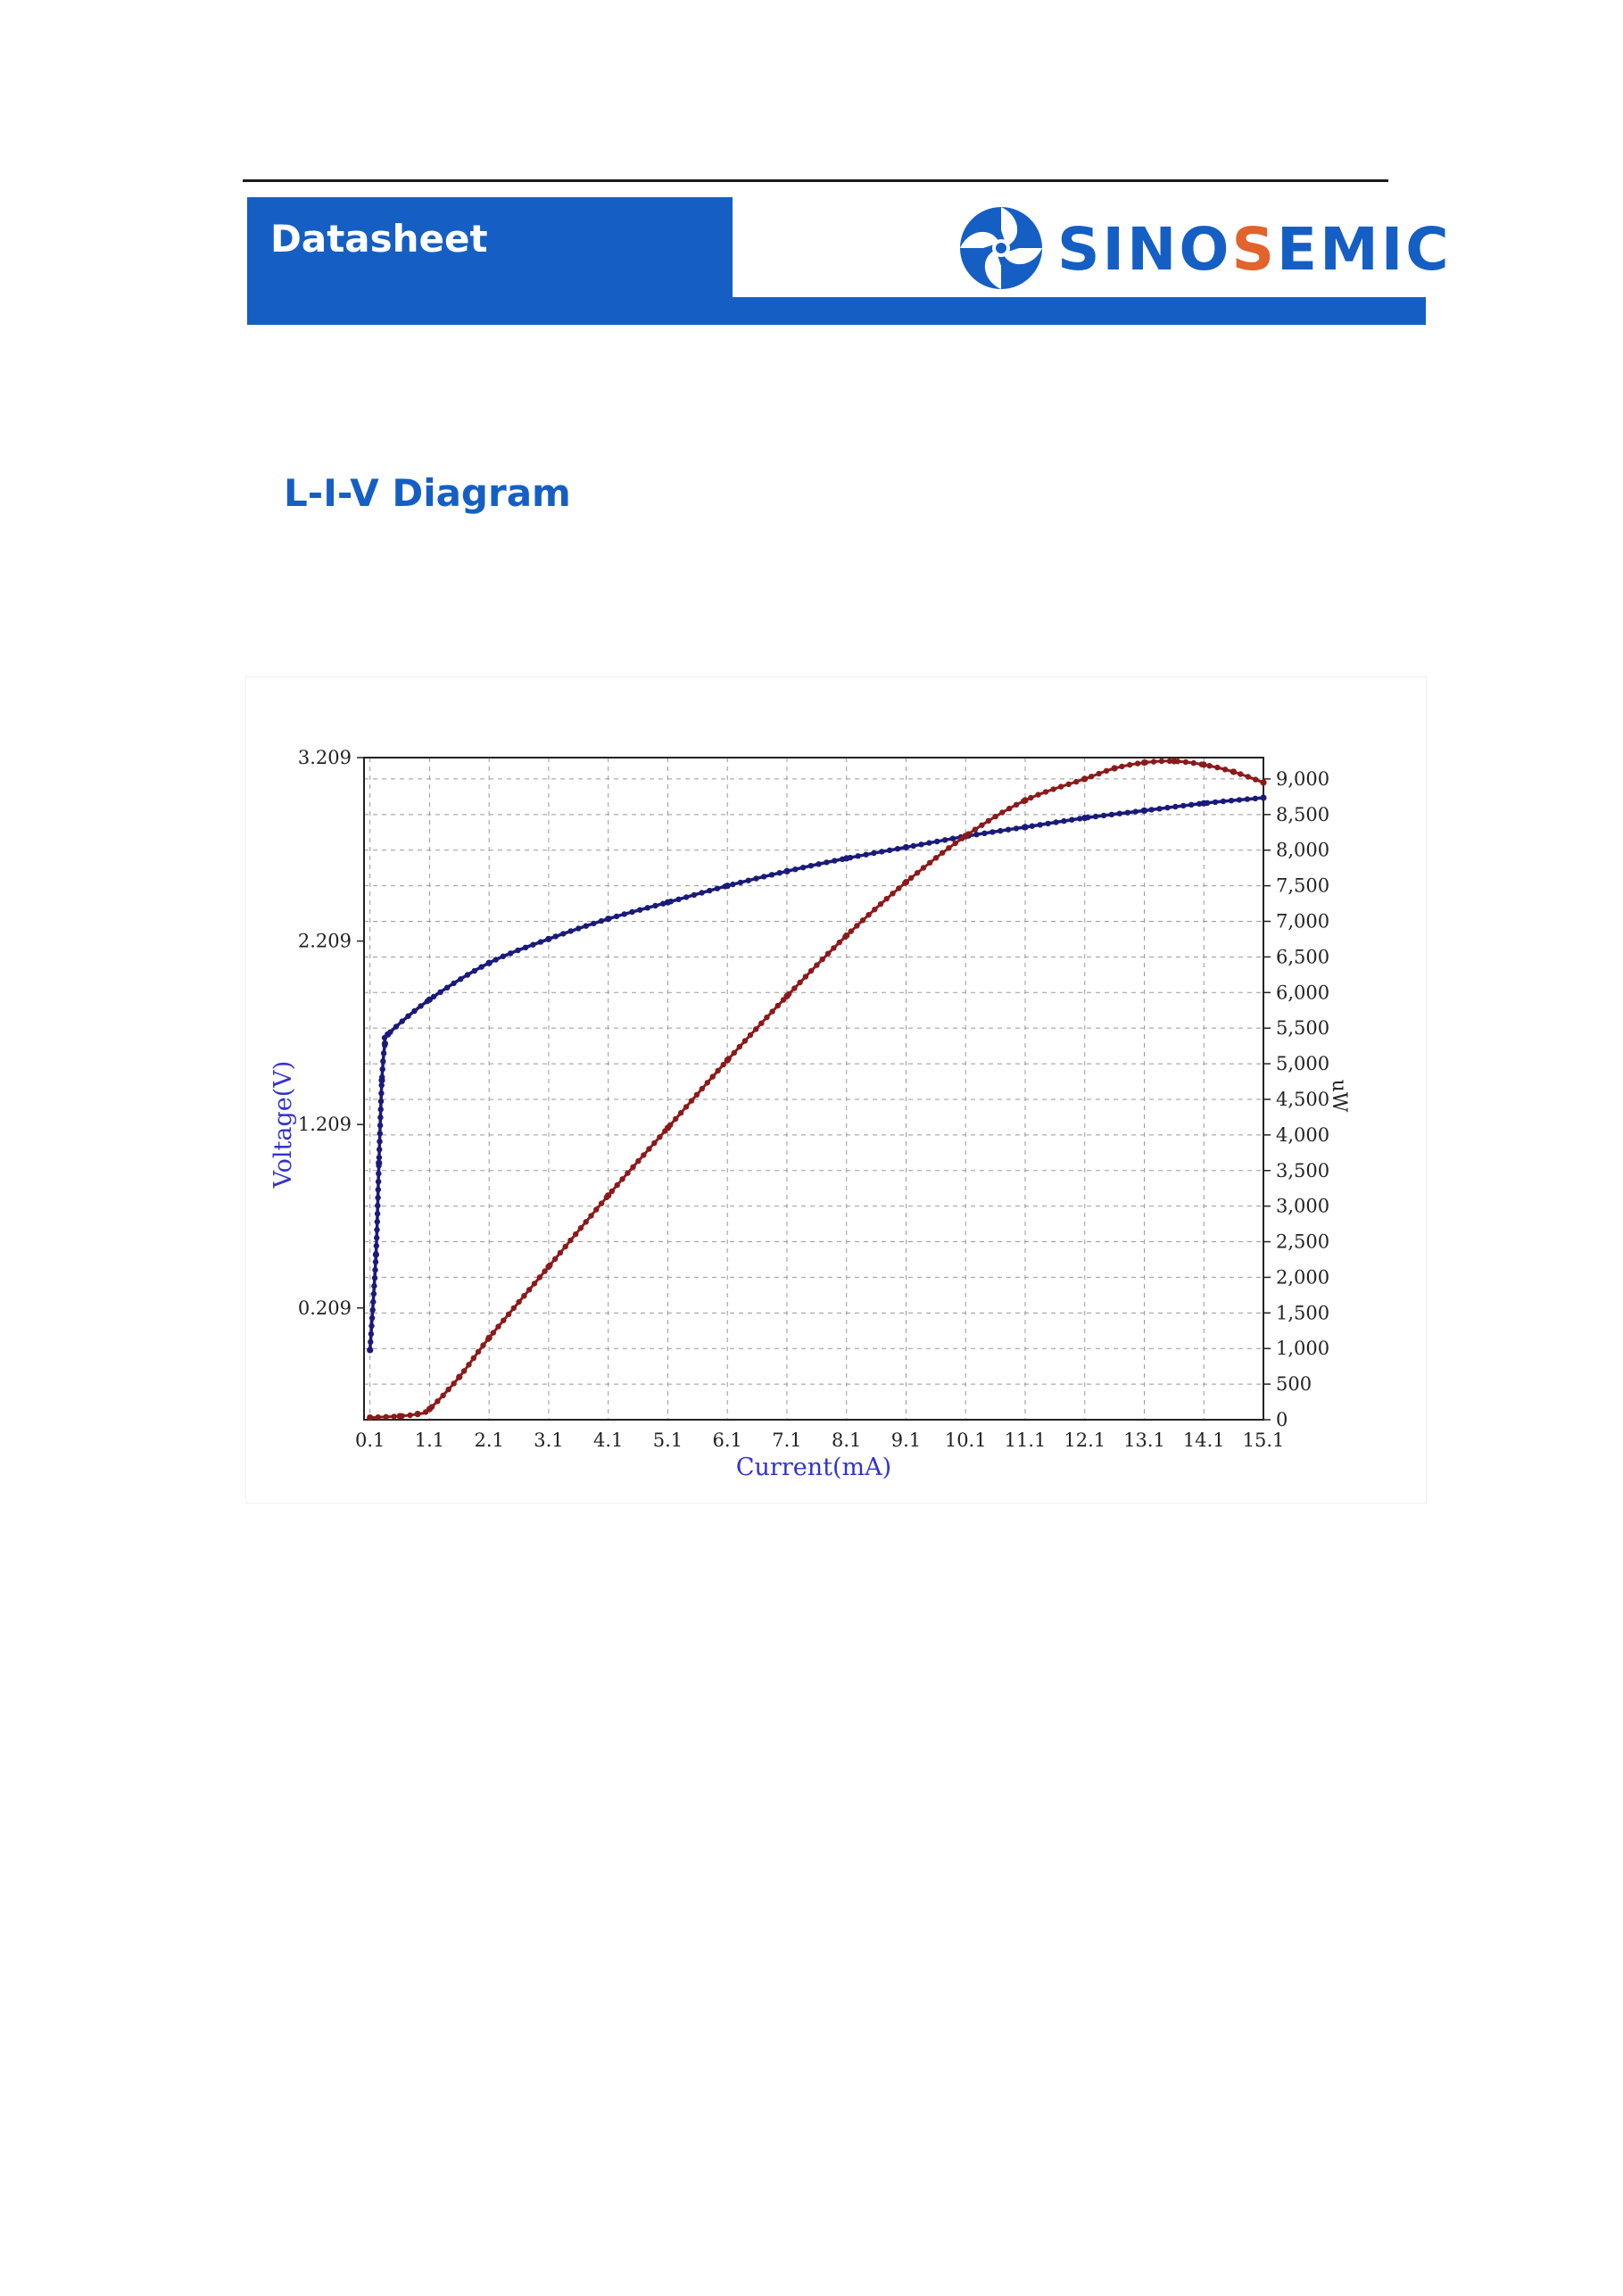 This screenshot has width=1623, height=2296. I want to click on x-tick-label: 15.1, so click(1264, 1440).